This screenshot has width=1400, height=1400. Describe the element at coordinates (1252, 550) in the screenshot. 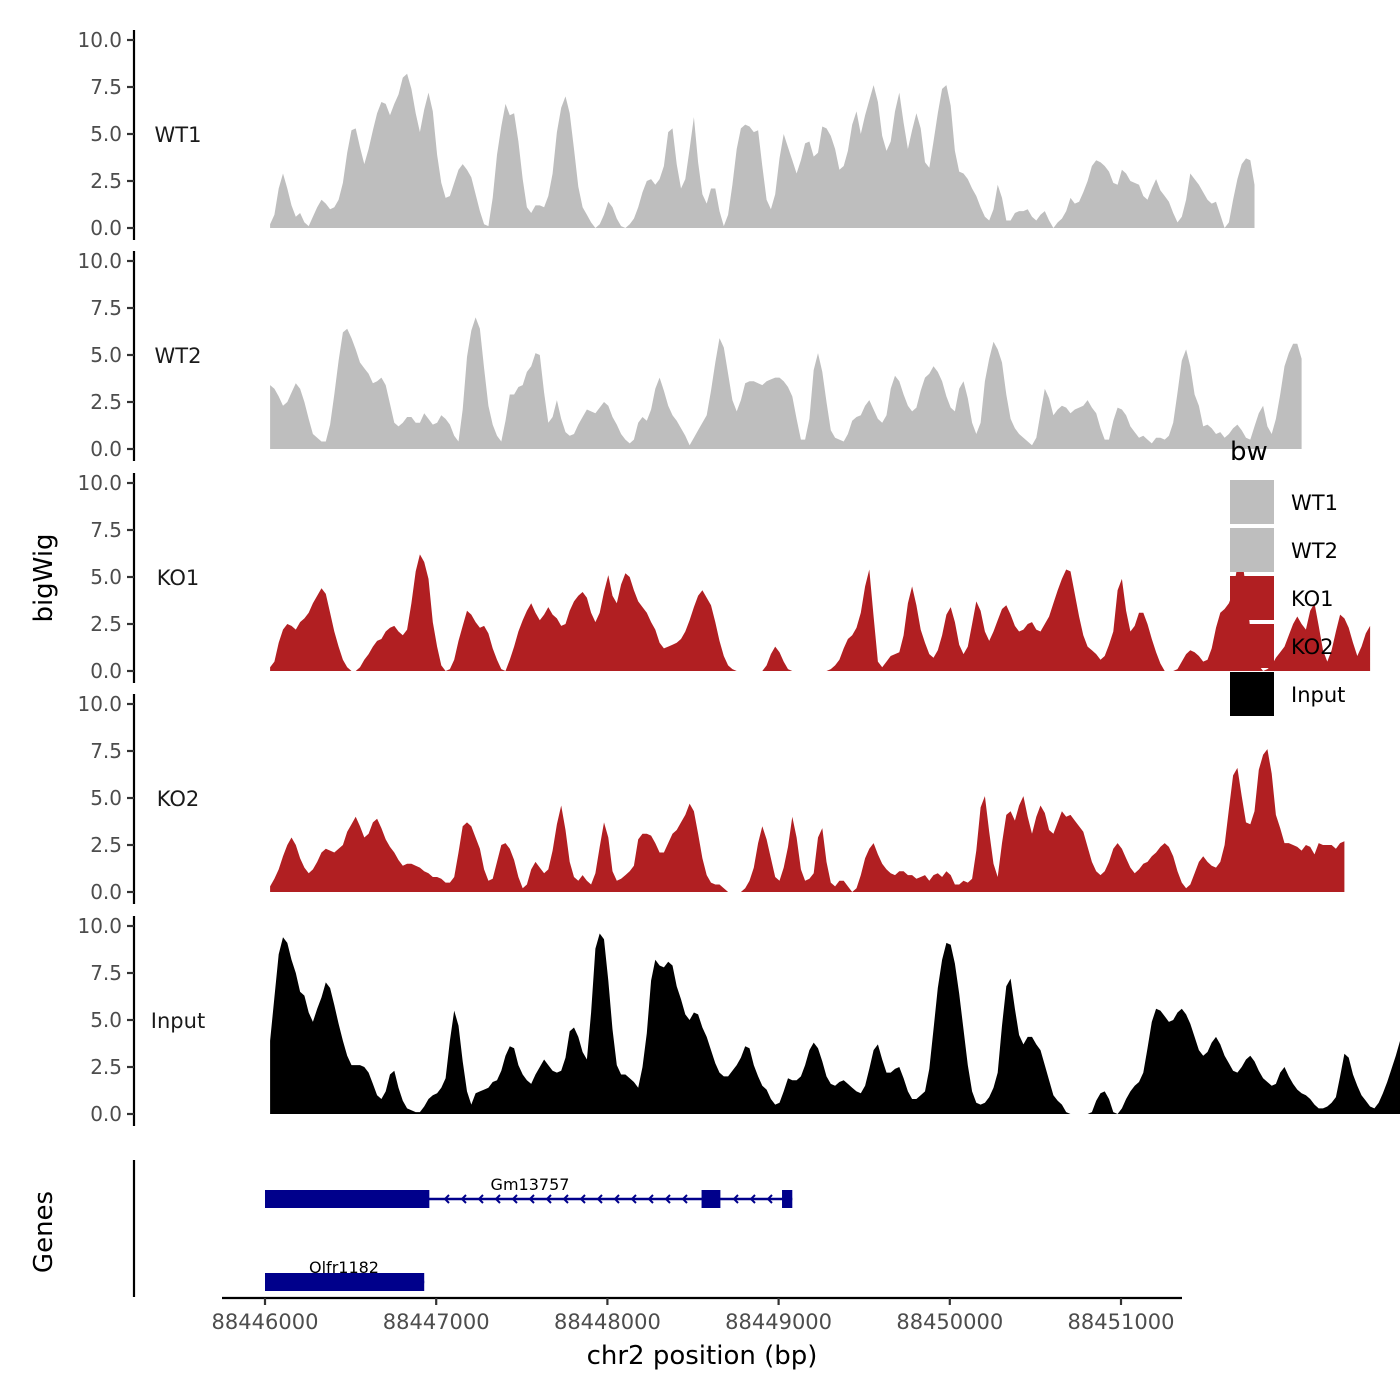

I see `legend-key-wt2` at that location.